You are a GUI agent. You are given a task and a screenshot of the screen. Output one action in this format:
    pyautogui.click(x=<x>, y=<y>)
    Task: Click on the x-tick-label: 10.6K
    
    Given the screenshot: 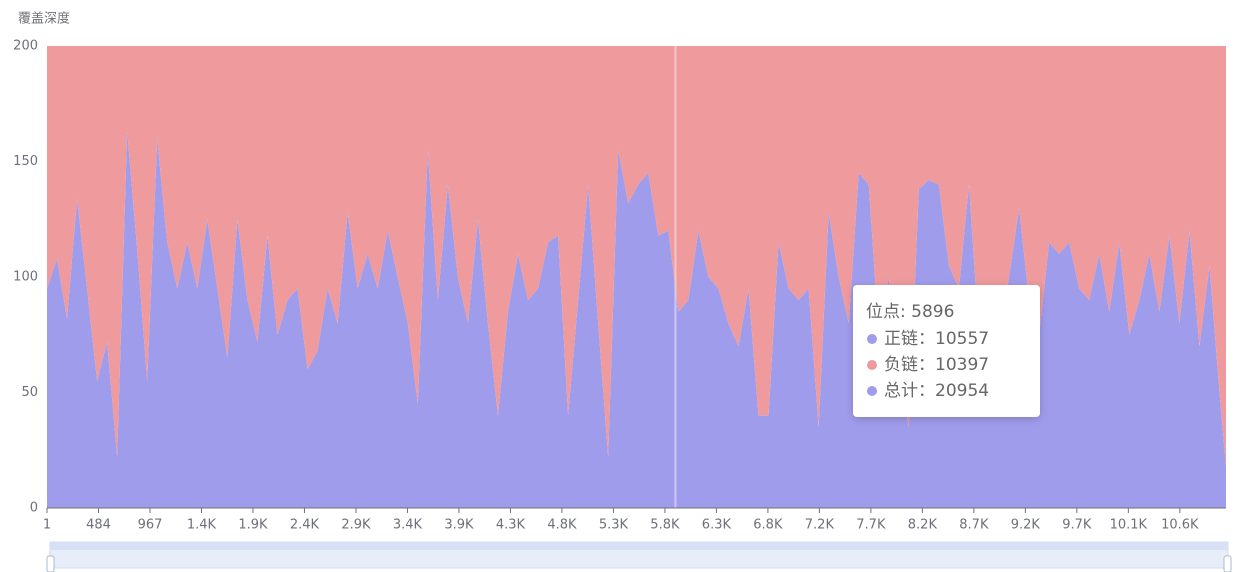 What is the action you would take?
    pyautogui.click(x=1180, y=525)
    